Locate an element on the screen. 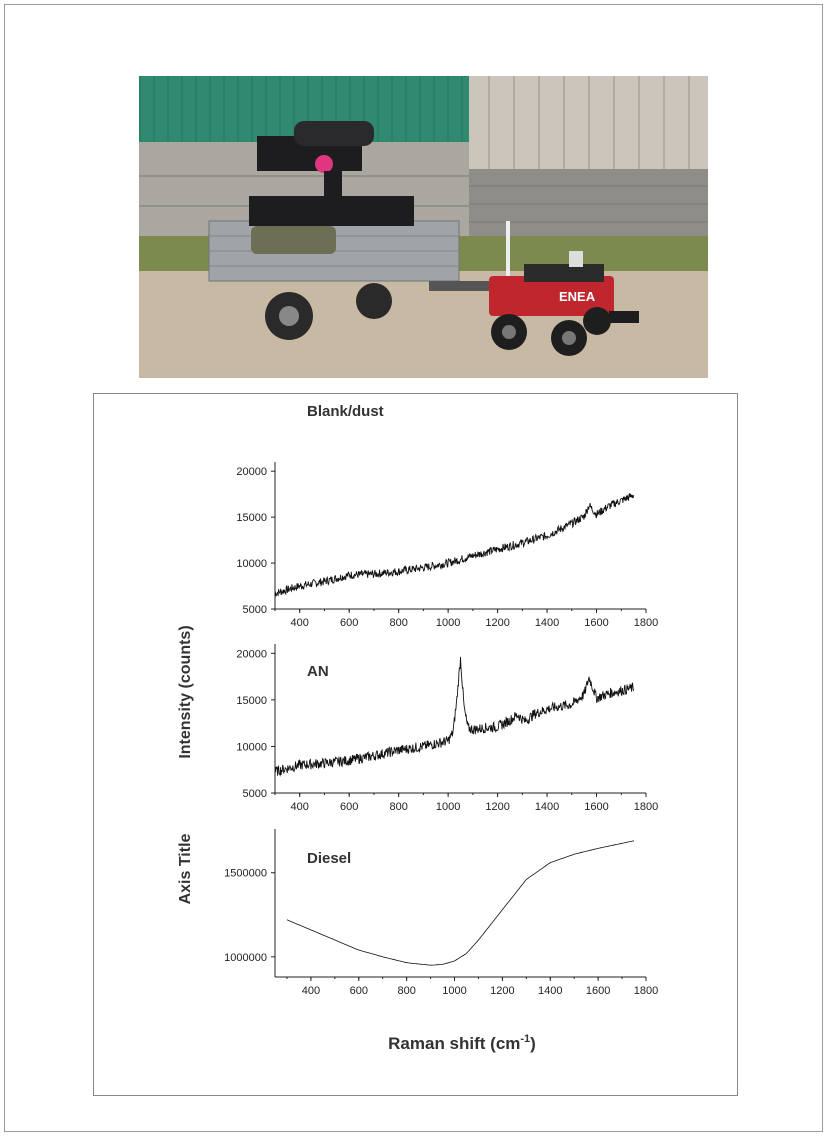  y-tick-label: 1500000 is located at coordinates (245, 874).